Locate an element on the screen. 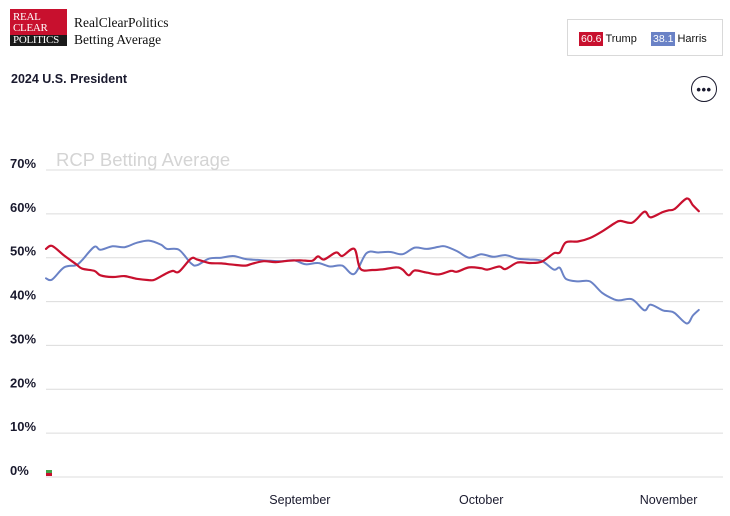 This screenshot has height=516, width=730. y-tick-label: 50% is located at coordinates (23, 251).